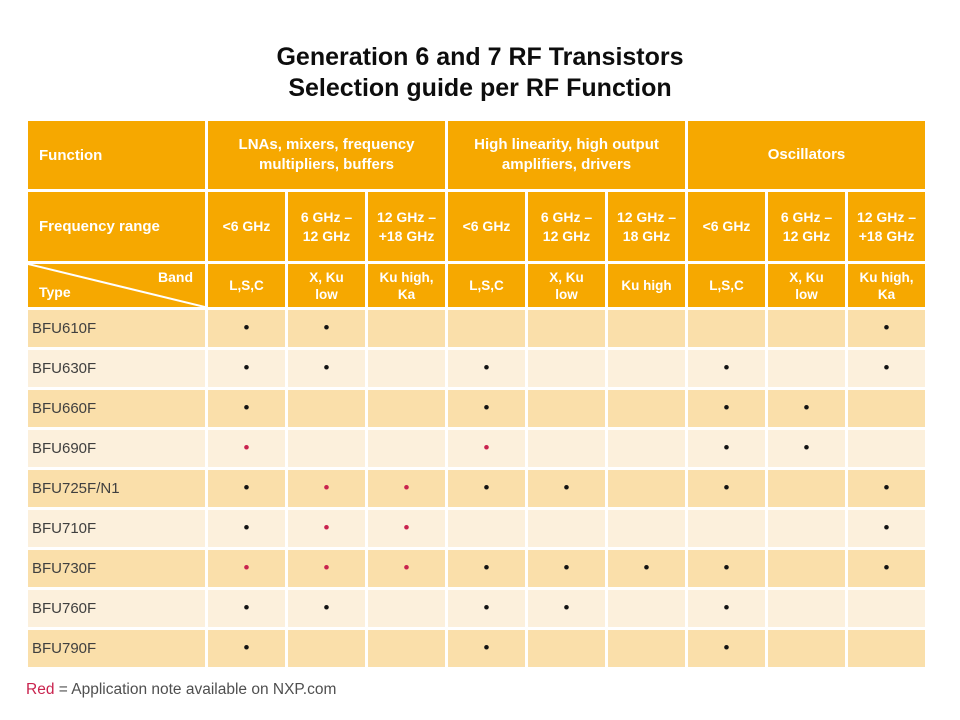 The height and width of the screenshot is (720, 960). I want to click on table-row: BFU610F • • •, so click(477, 328).